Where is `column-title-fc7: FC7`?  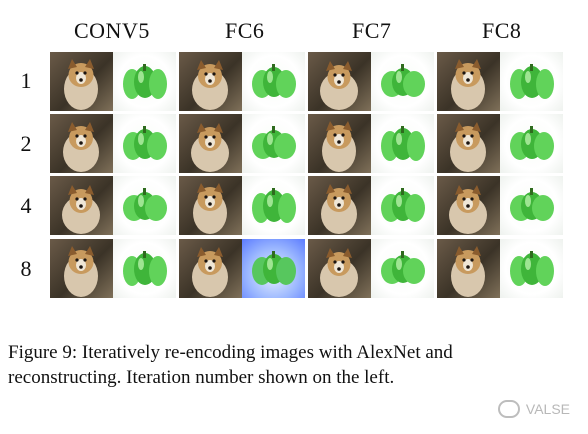
column-title-fc7: FC7 is located at coordinates (372, 30).